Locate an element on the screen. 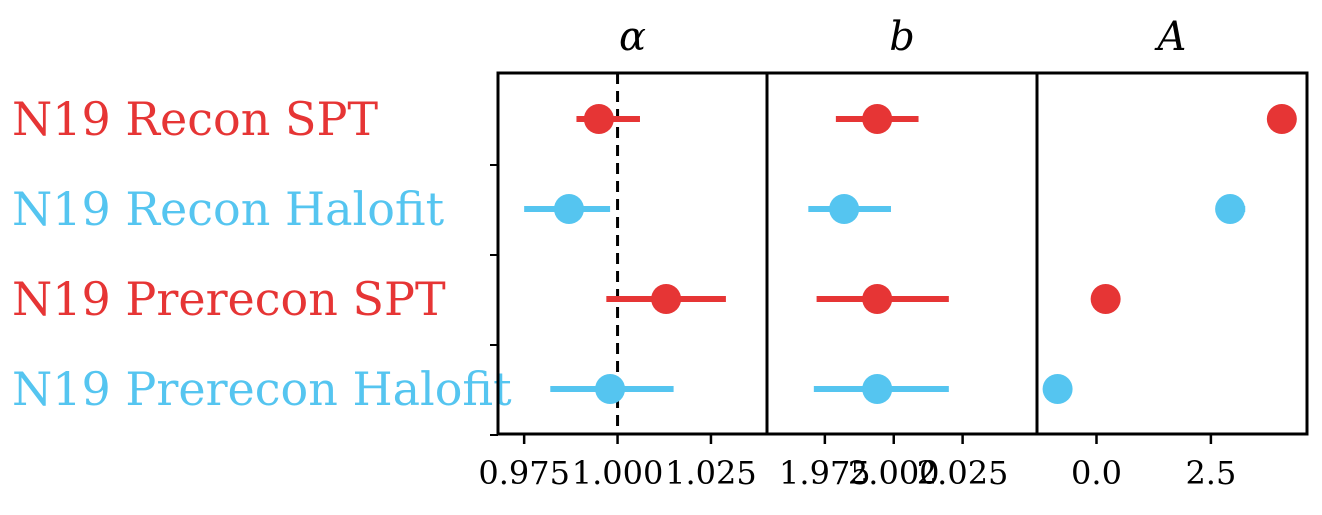 The height and width of the screenshot is (515, 1322). x-tick-label: 1.000 is located at coordinates (618, 473).